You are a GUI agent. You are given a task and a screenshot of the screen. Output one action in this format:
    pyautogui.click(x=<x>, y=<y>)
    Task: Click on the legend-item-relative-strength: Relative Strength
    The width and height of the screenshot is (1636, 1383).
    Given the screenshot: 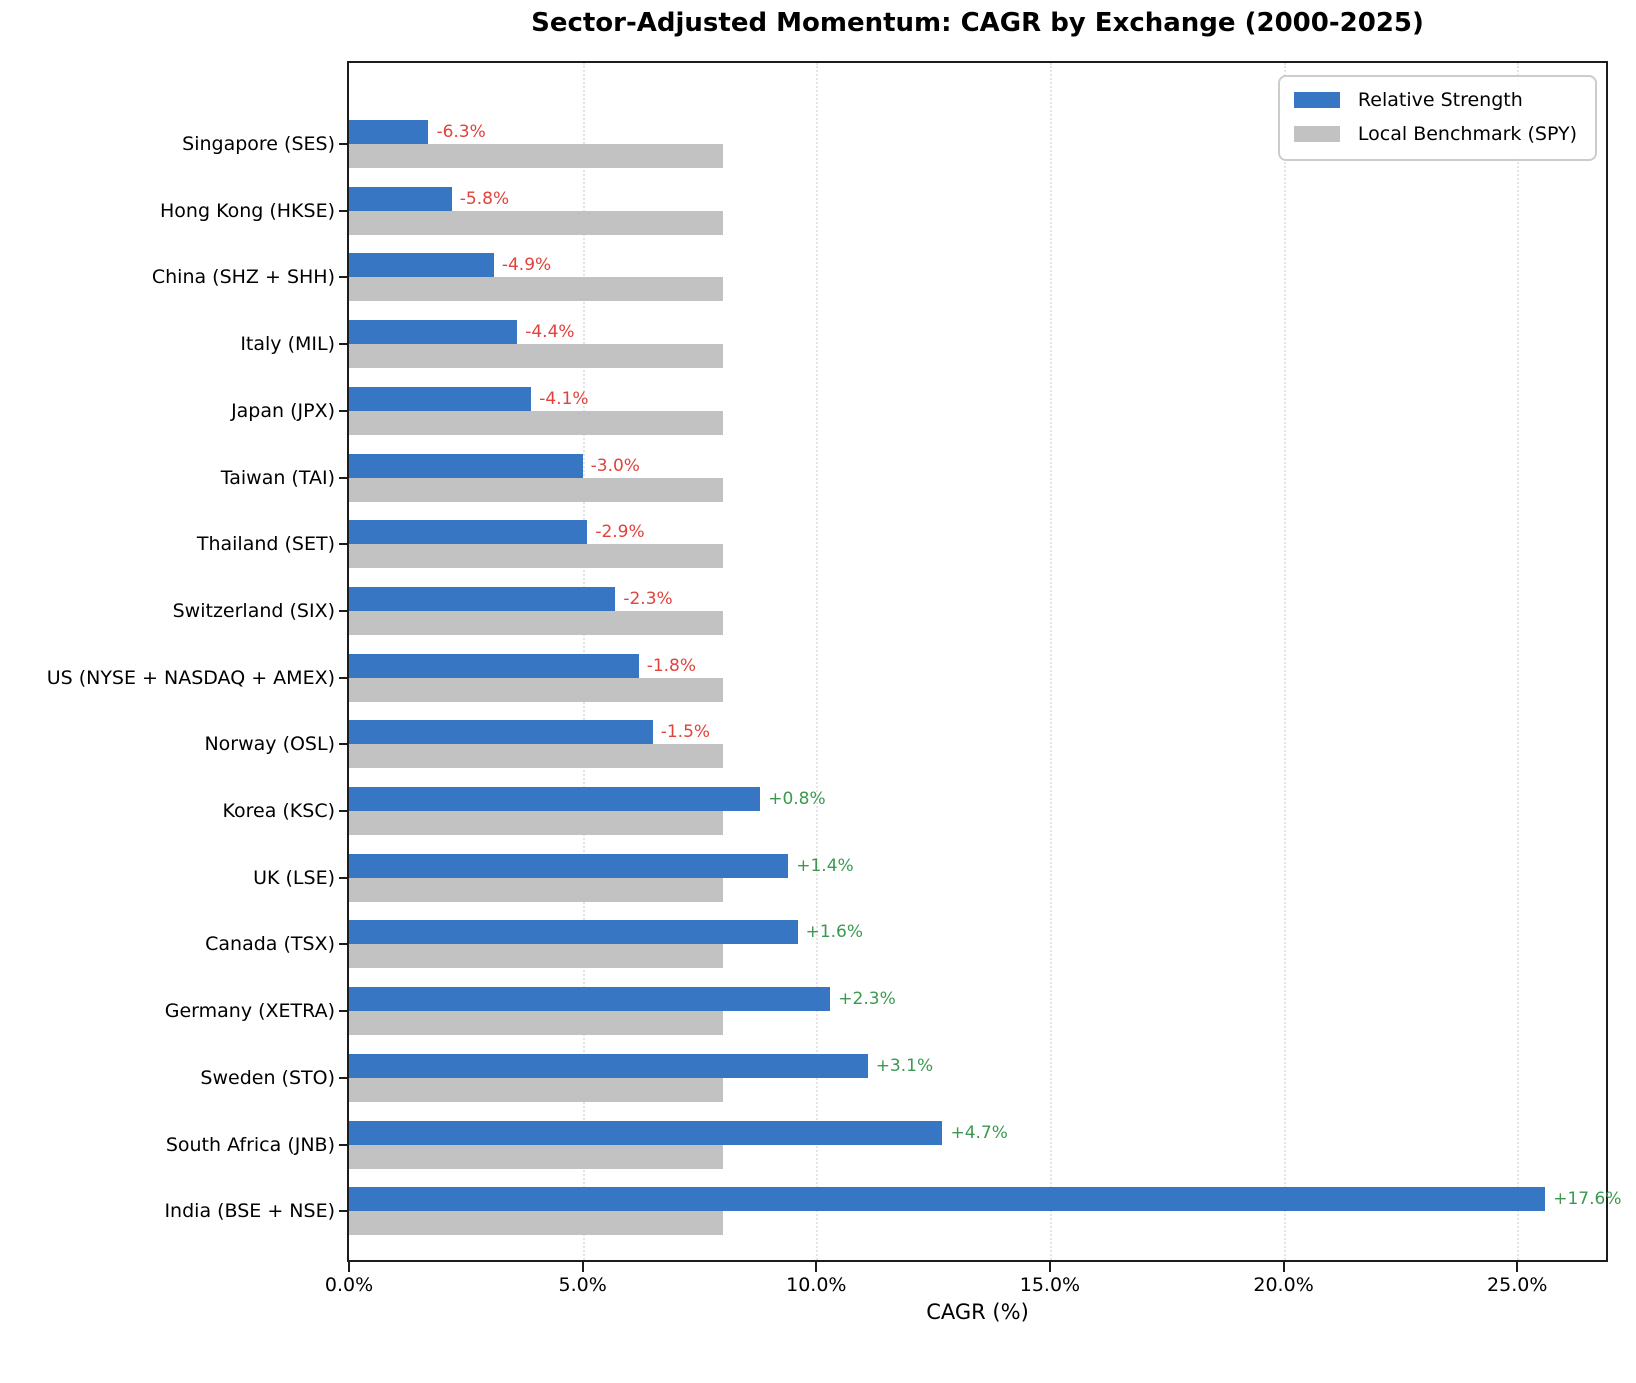 What is the action you would take?
    pyautogui.click(x=1435, y=100)
    